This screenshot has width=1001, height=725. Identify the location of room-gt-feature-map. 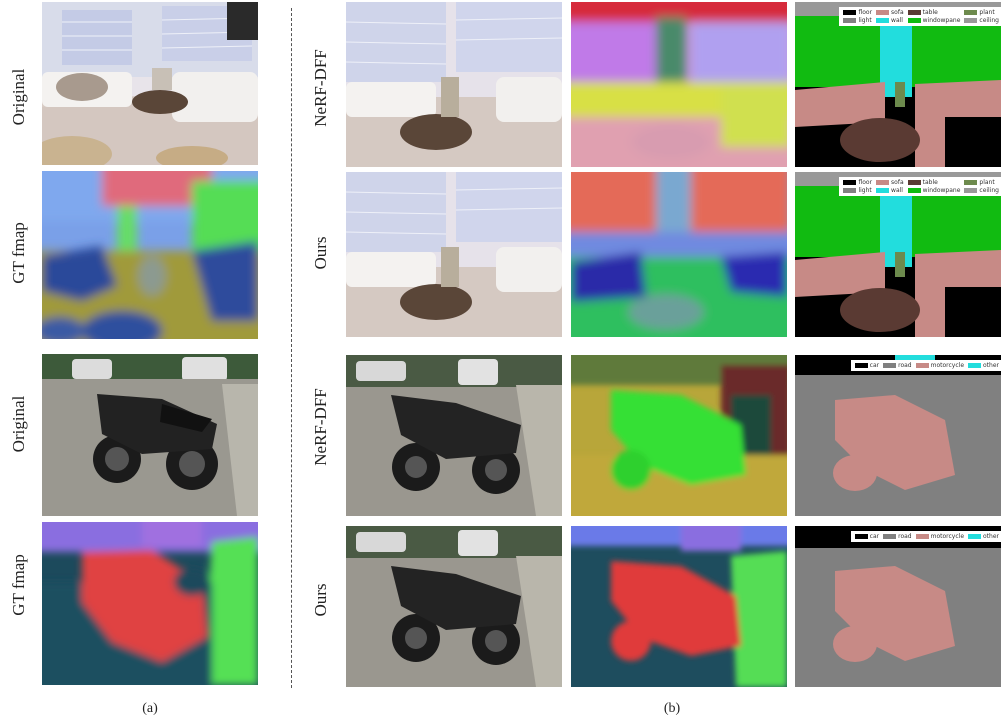
(150, 255).